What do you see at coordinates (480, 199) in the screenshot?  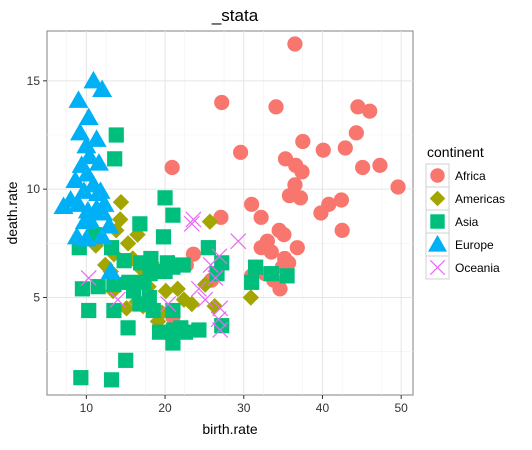 I see `legend-label-americas: Americas` at bounding box center [480, 199].